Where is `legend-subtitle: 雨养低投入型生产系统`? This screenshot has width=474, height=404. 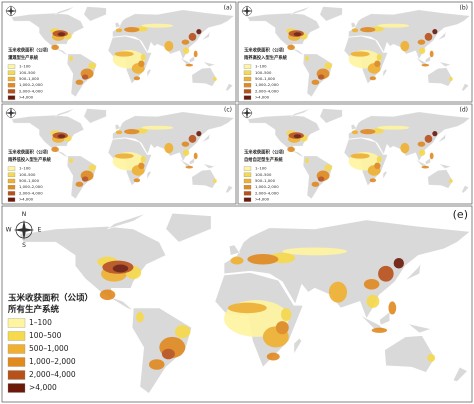 legend-subtitle: 雨养低投入型生产系统 is located at coordinates (30, 159).